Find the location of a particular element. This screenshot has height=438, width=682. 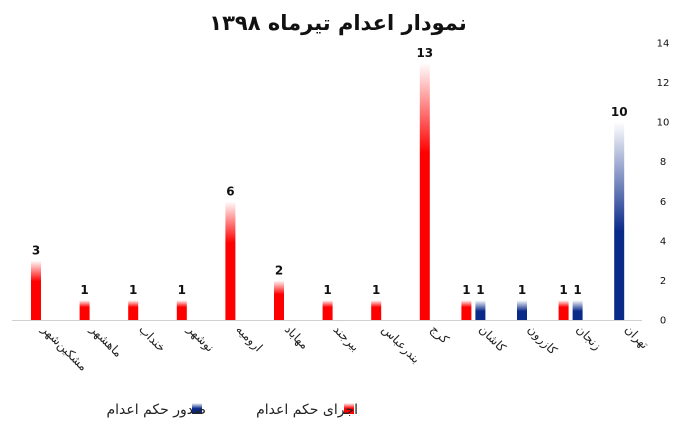

x-tick-label: بیرجند is located at coordinates (346, 338).